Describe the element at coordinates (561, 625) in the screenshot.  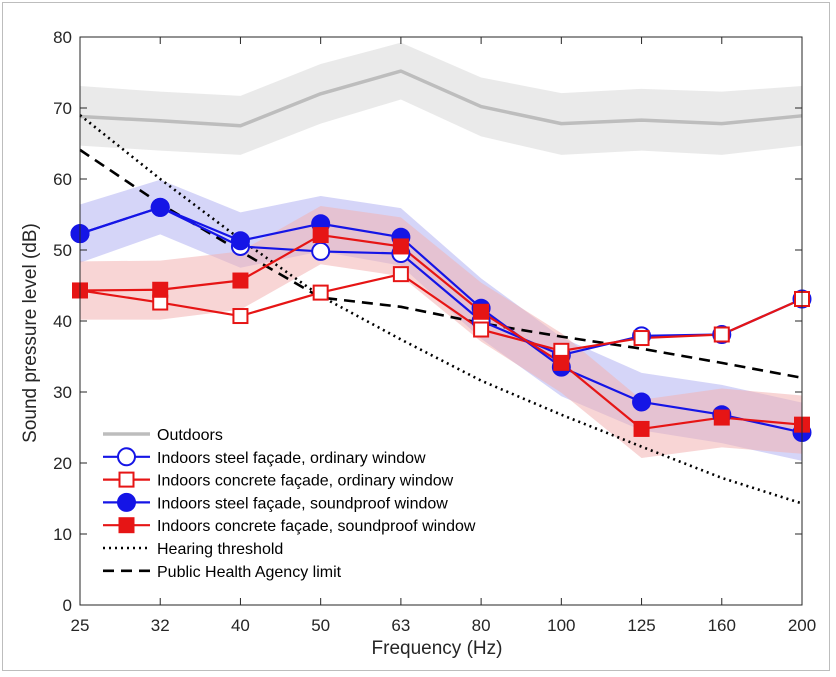
I see `x-tick-label: 100` at that location.